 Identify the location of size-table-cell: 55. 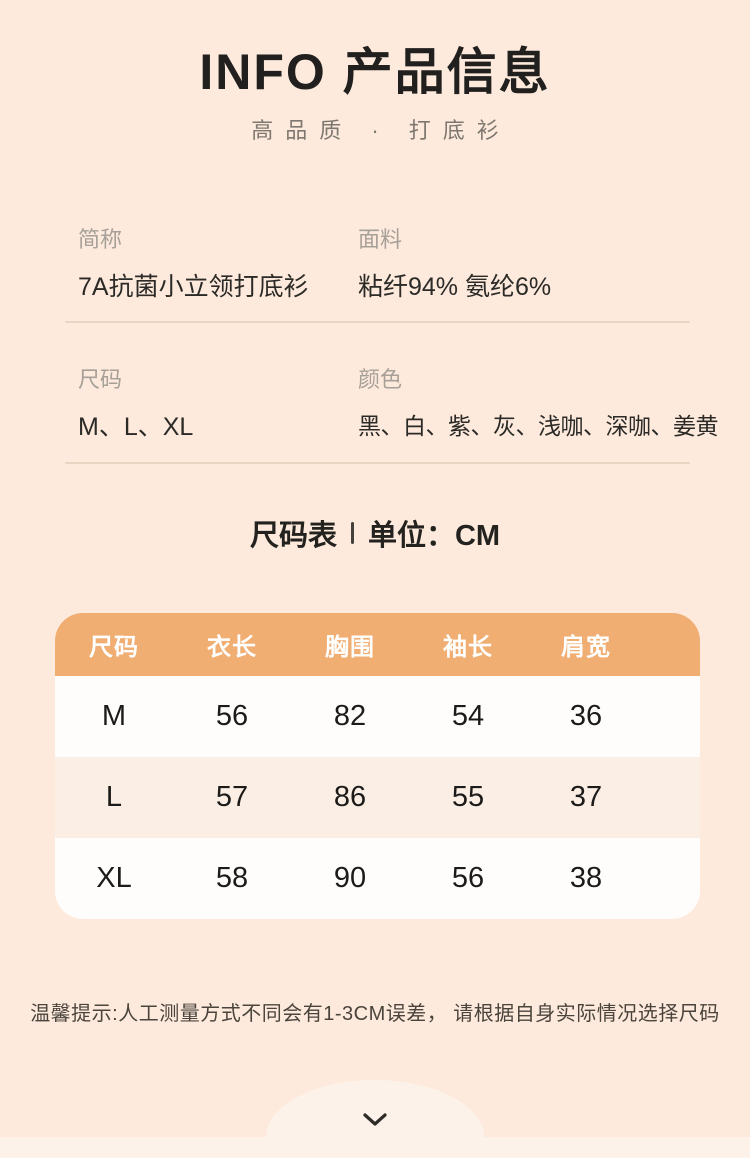
(468, 797).